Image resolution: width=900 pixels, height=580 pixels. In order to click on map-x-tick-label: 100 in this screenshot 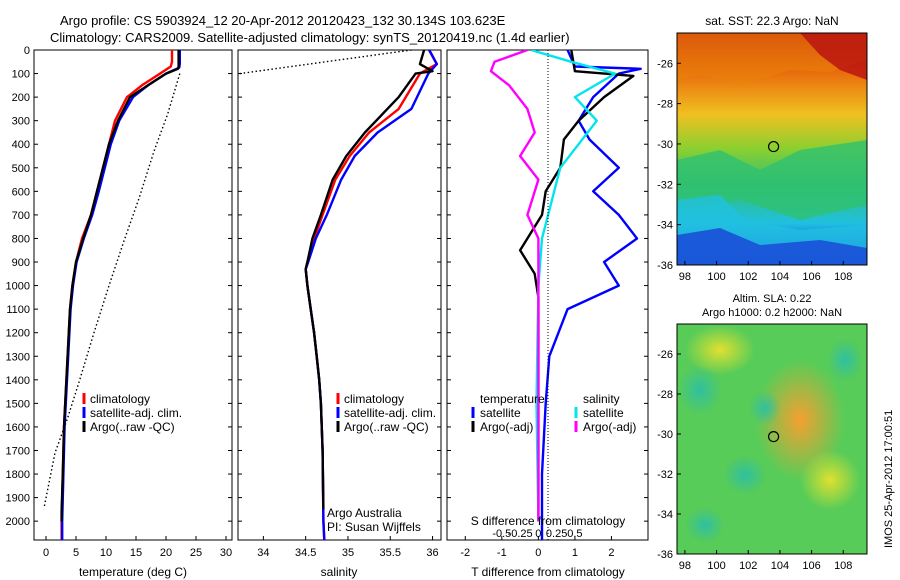, I will do `click(716, 566)`.